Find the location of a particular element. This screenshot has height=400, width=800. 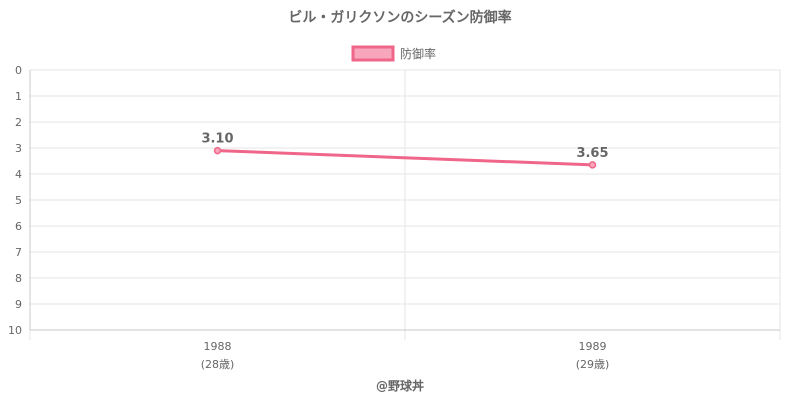

y-tick-label: 1 is located at coordinates (18, 96).